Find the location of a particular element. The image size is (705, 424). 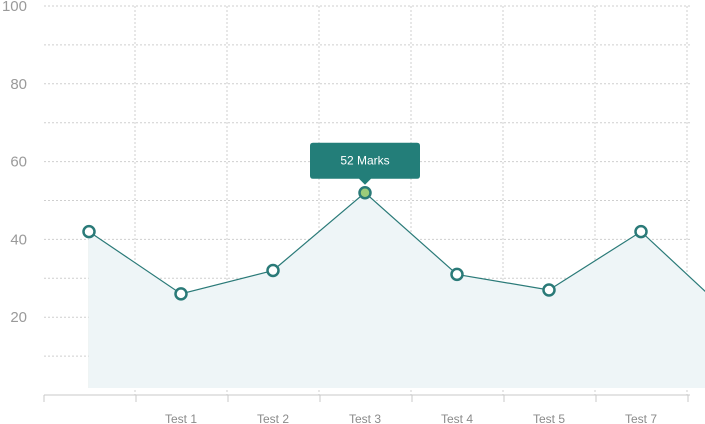

x-tick-label: Test 1 is located at coordinates (181, 418).